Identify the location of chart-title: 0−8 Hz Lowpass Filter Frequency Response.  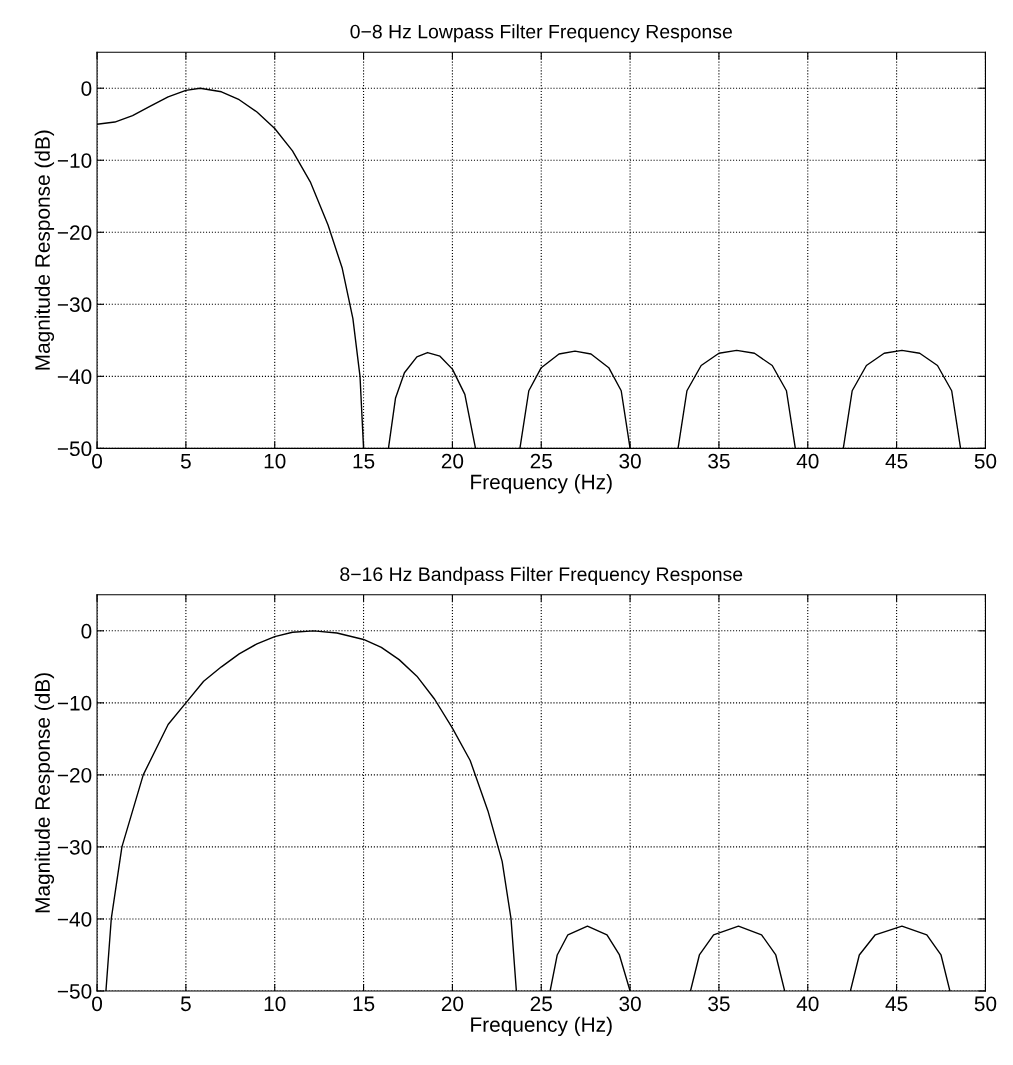
(541, 33).